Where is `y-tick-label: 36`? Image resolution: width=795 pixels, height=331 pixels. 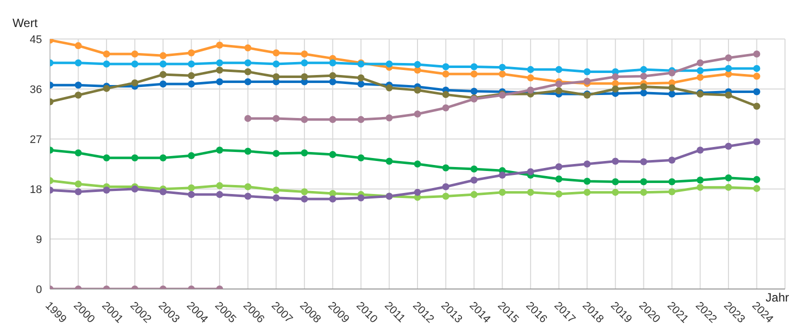
y-tick-label: 36 is located at coordinates (36, 90).